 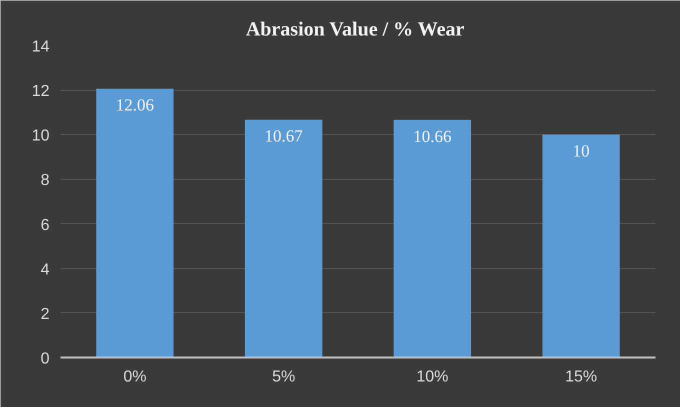 I want to click on chart-title: Abrasion Value / % Wear, so click(x=355, y=29).